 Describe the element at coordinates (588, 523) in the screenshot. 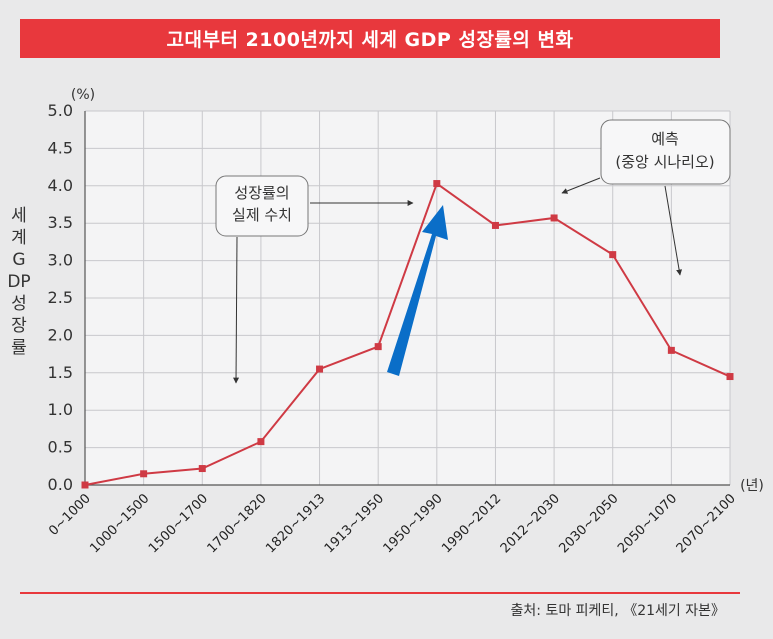

I see `x-tick-label: 2030~2050` at that location.